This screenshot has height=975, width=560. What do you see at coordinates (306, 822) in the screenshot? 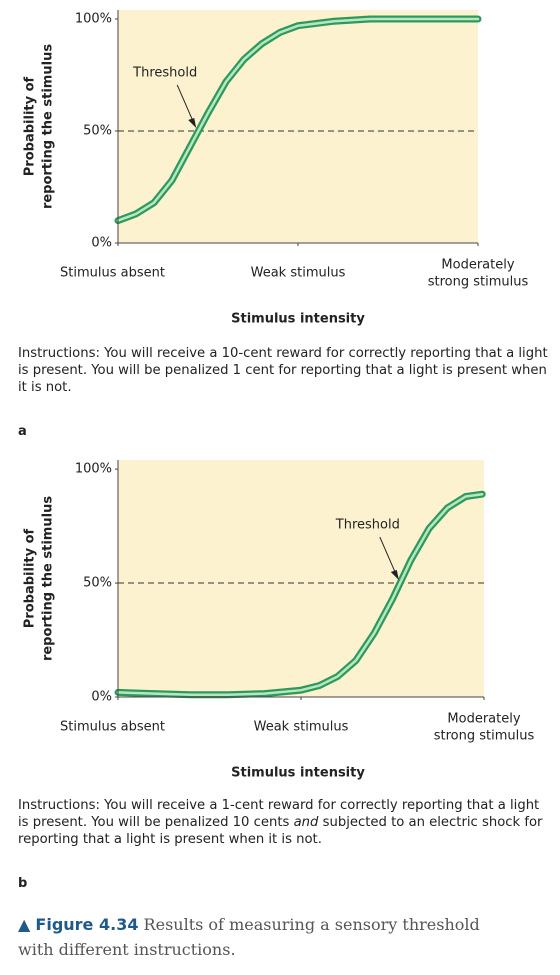
I see `instruction-text: and` at bounding box center [306, 822].